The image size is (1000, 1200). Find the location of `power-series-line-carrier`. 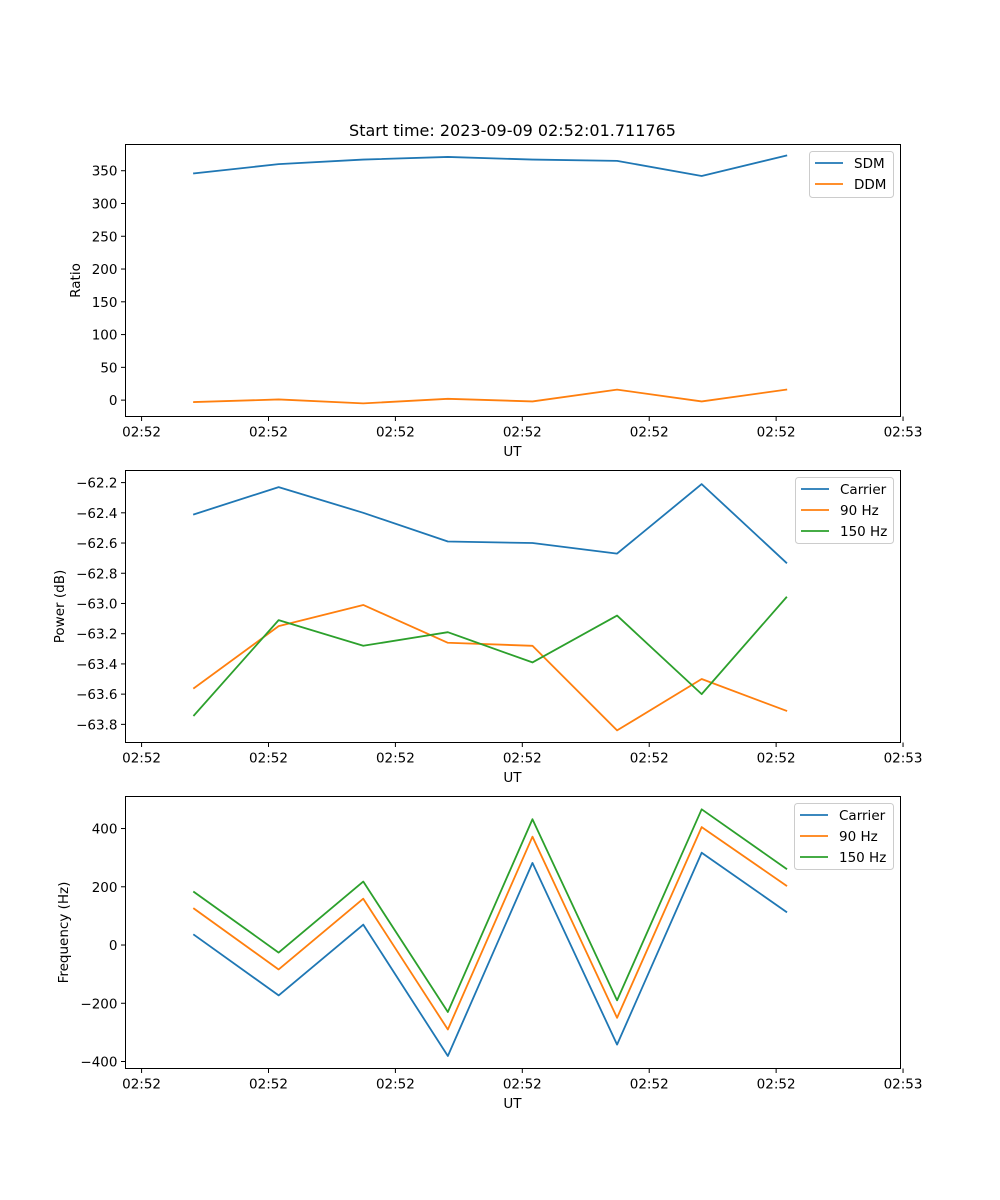

power-series-line-carrier is located at coordinates (490, 523).